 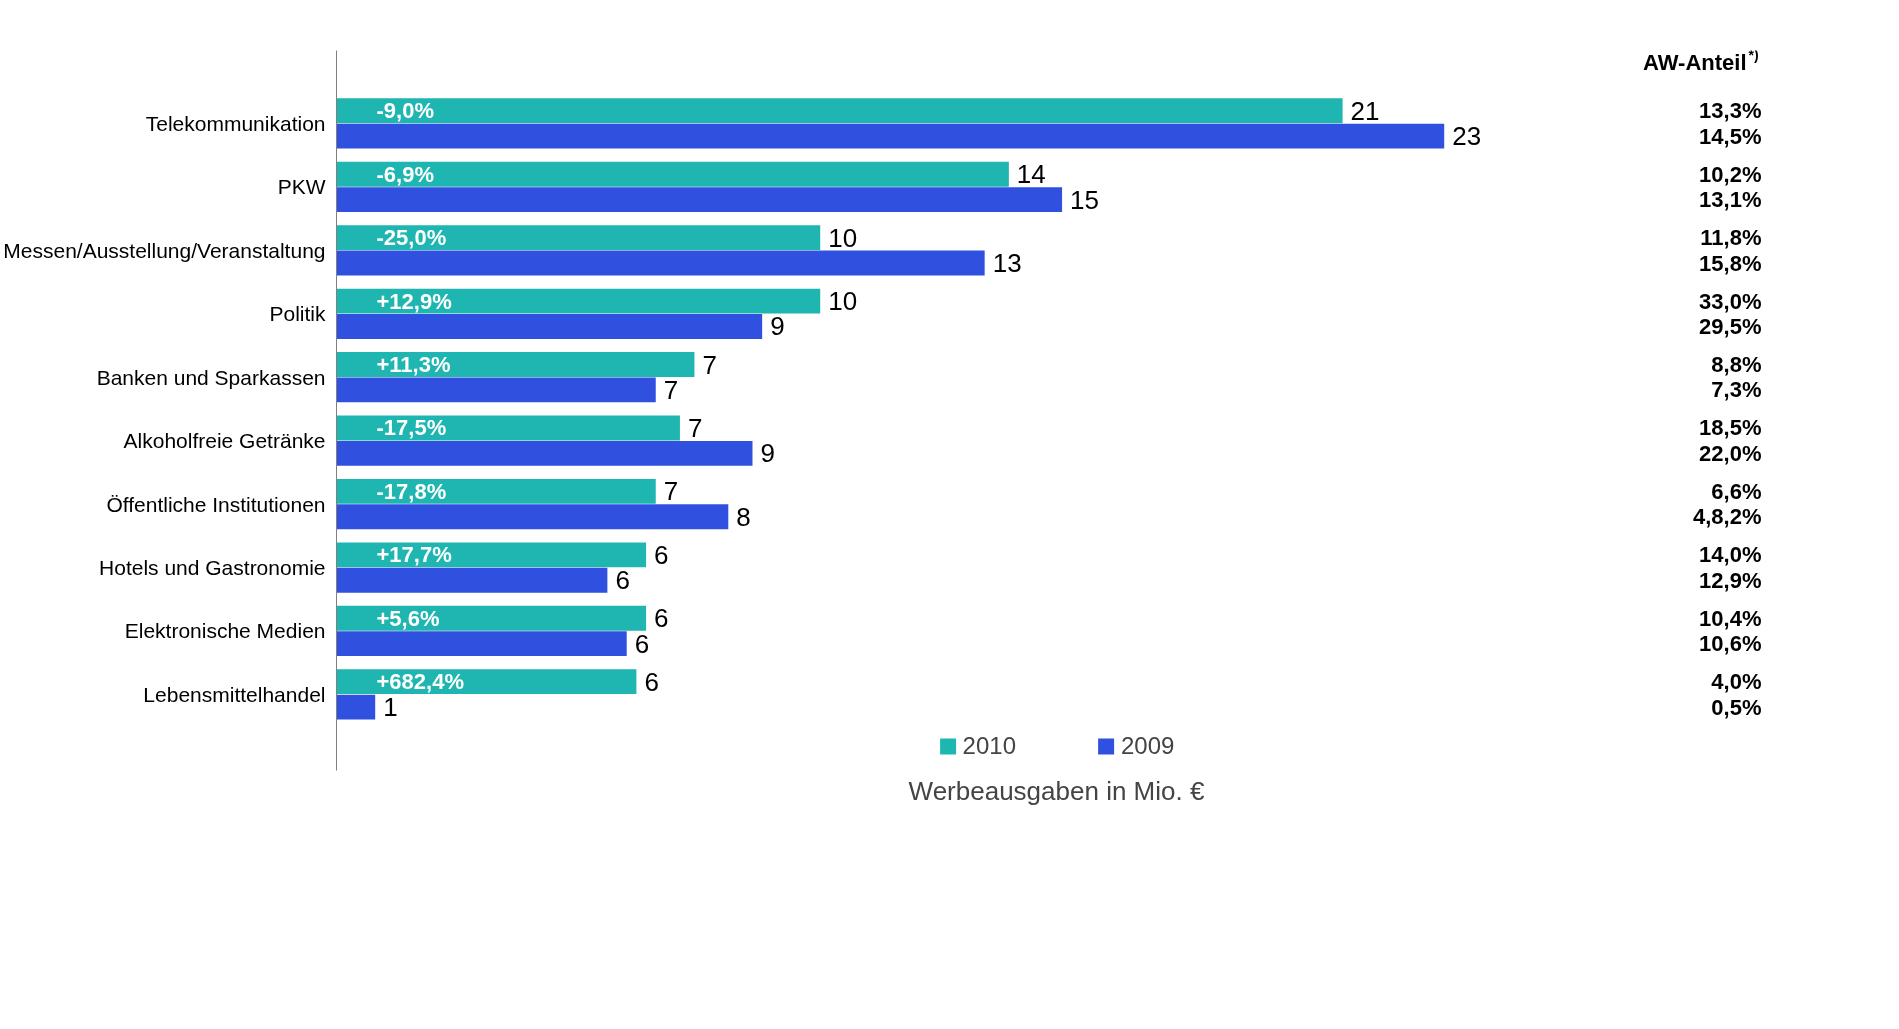 What do you see at coordinates (164, 250) in the screenshot?
I see `y-tick-label: Messen/Ausstellung/Veranstaltung` at bounding box center [164, 250].